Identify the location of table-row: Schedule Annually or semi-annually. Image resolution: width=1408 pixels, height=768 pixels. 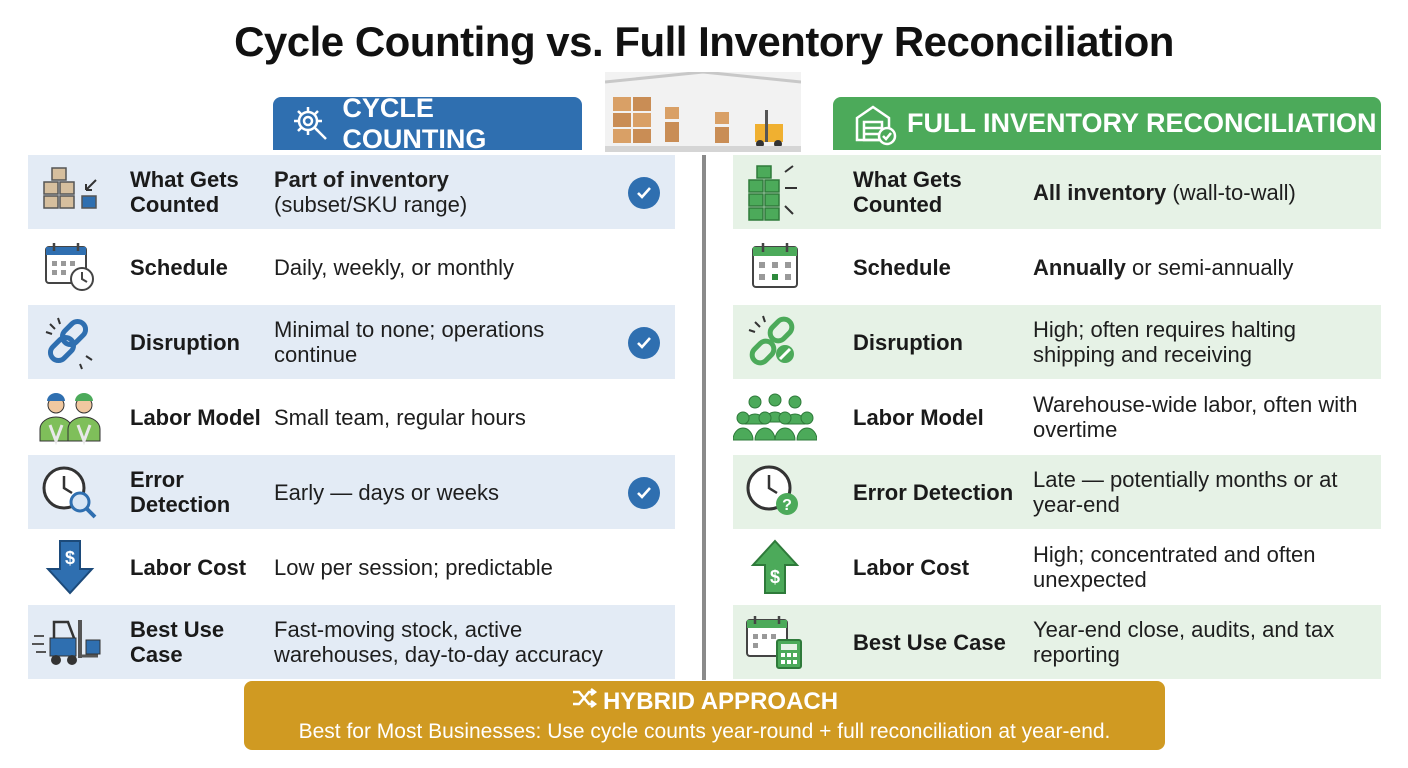
(1057, 267).